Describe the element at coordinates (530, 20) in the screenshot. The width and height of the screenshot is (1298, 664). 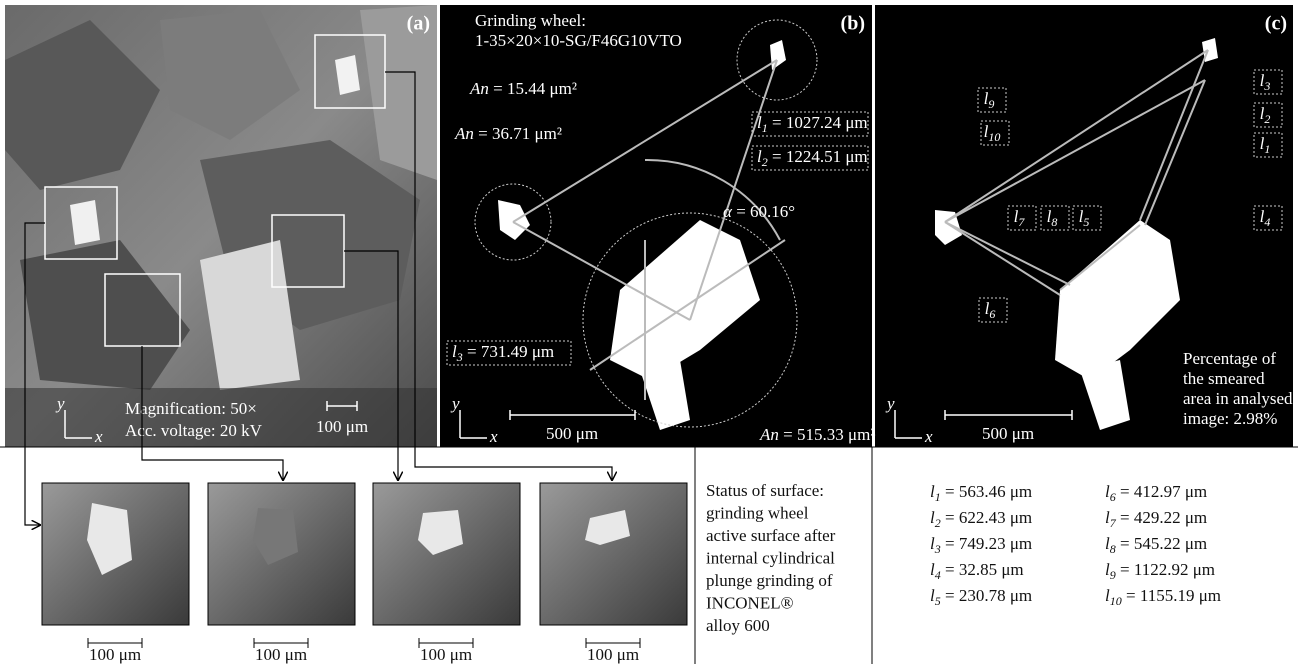
I see `wheel-title: Grinding wheel:` at that location.